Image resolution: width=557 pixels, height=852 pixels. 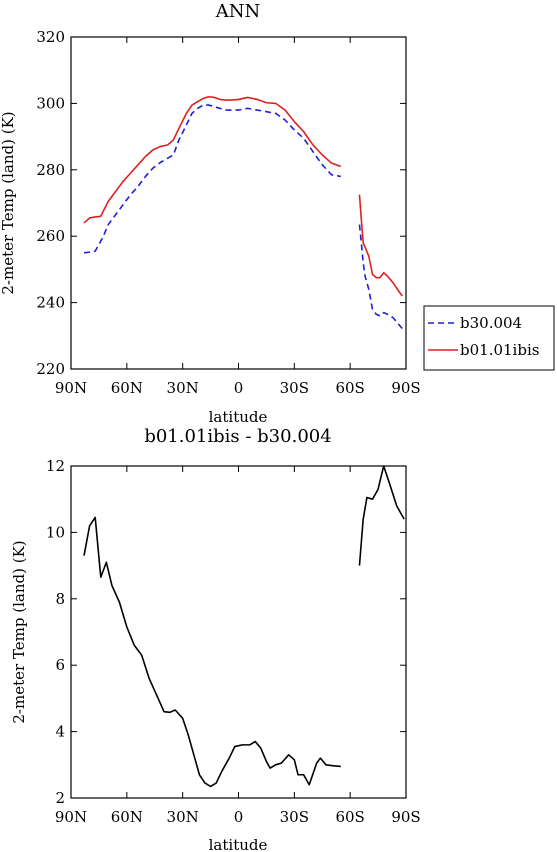 What do you see at coordinates (50, 369) in the screenshot?
I see `y-tick-label: 220` at bounding box center [50, 369].